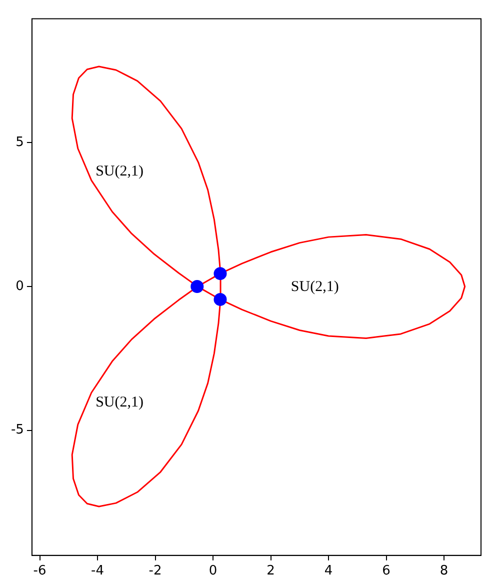 This screenshot has width=492, height=585. I want to click on x-tick-label: 8, so click(444, 571).